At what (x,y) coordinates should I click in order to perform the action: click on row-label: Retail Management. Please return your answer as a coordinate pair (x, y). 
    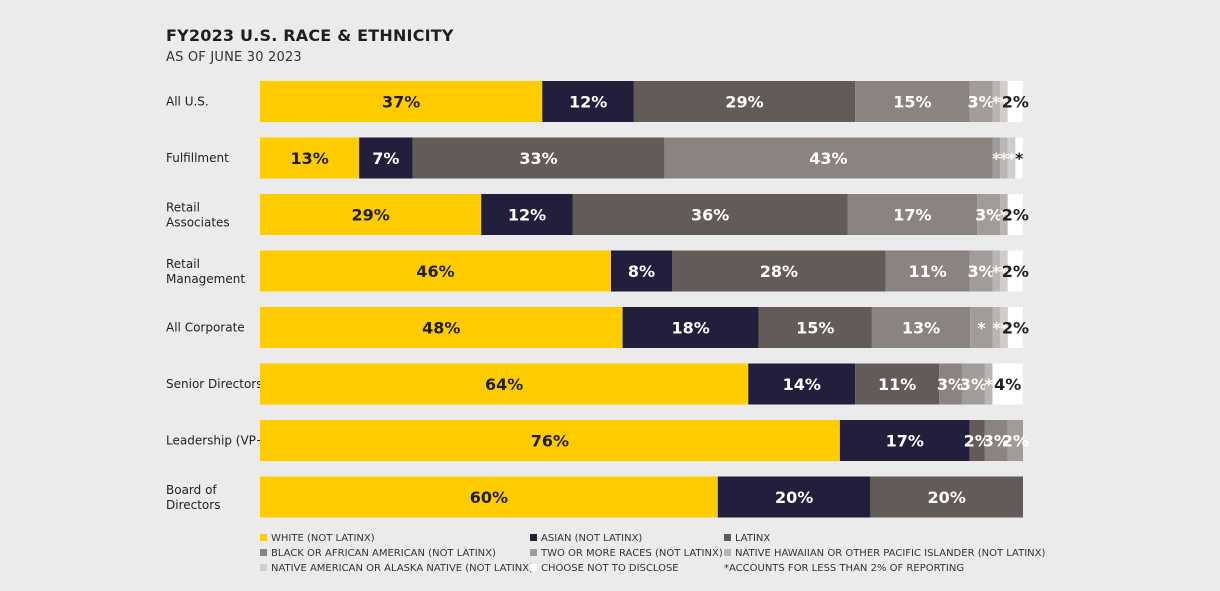
    Looking at the image, I should click on (205, 271).